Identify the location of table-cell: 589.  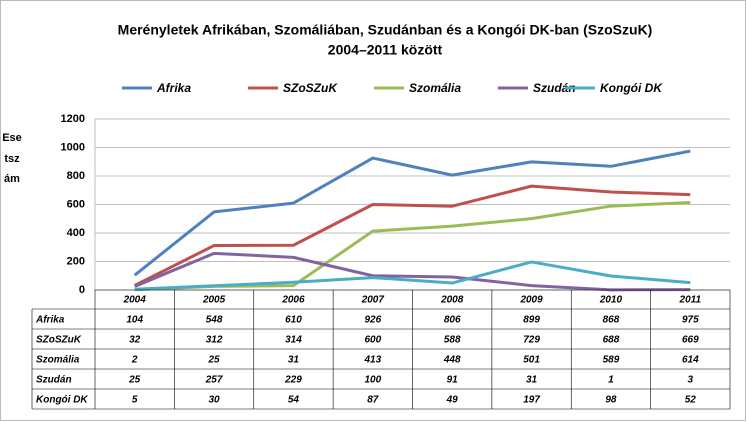
(611, 360).